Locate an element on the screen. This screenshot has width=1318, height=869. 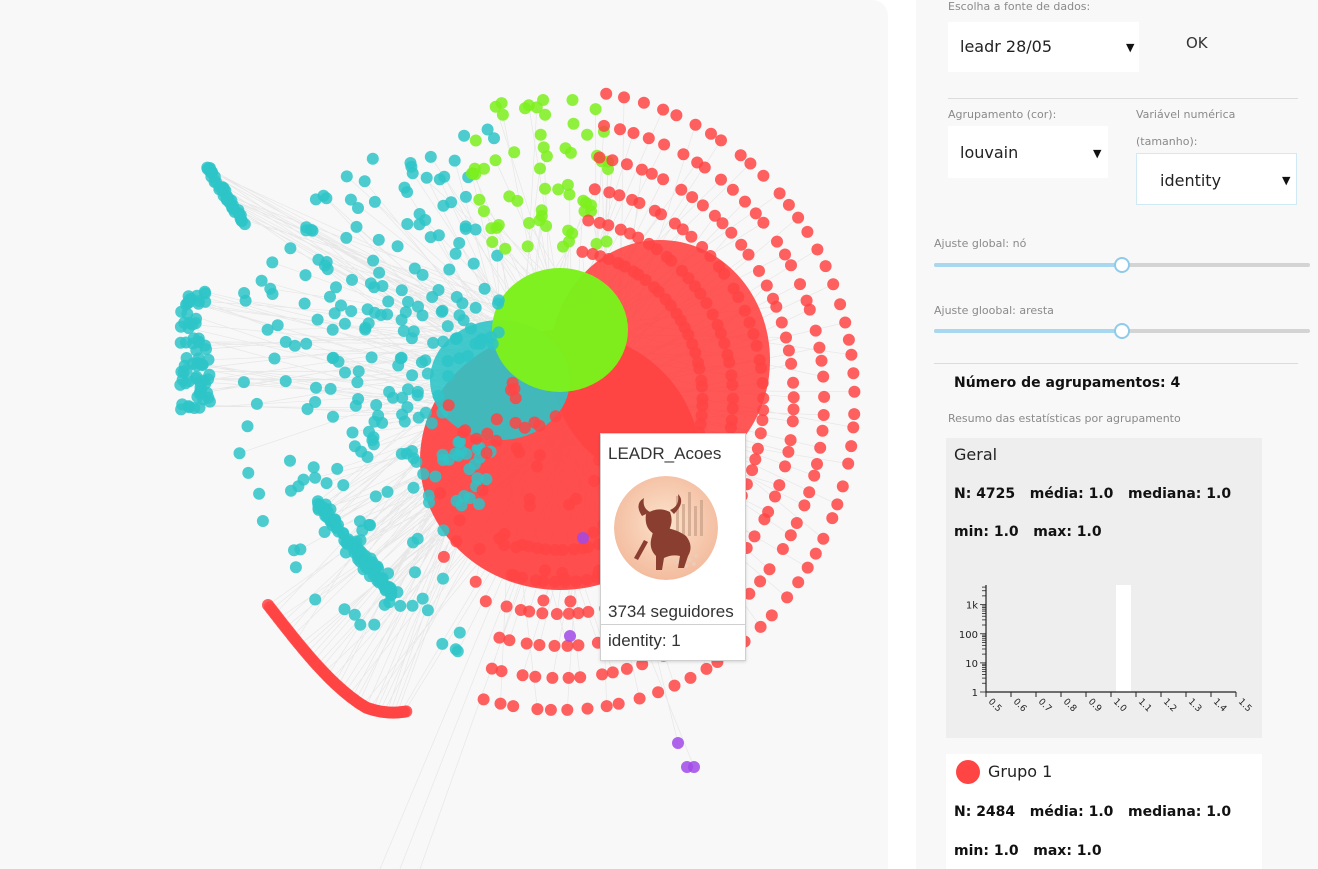
numeric-var-select: identity ▼ is located at coordinates (1216, 179).